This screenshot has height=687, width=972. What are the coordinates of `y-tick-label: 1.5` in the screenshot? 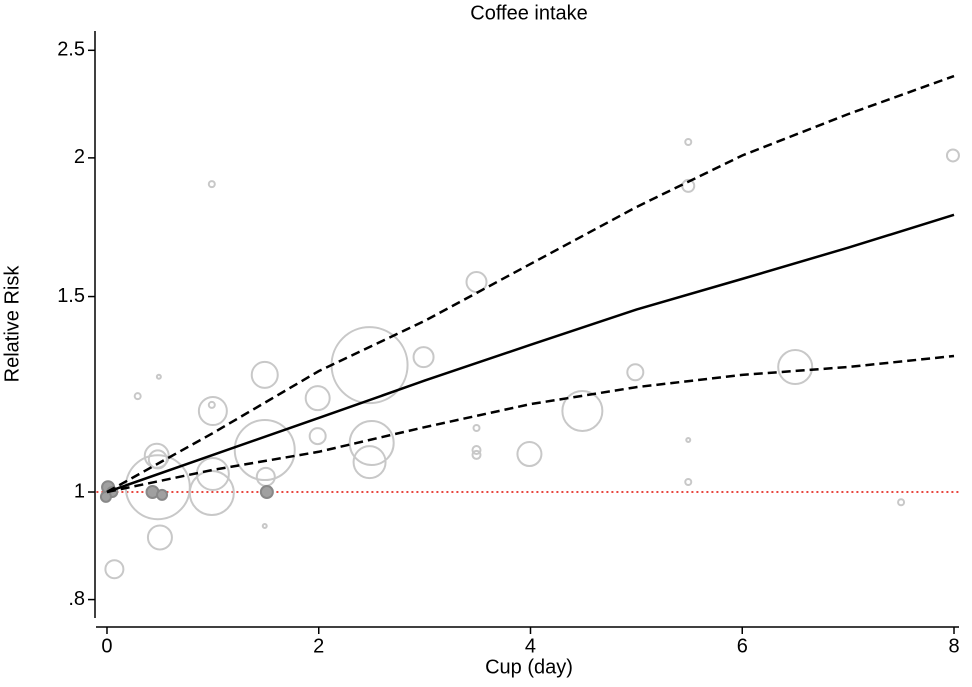 It's located at (71, 296).